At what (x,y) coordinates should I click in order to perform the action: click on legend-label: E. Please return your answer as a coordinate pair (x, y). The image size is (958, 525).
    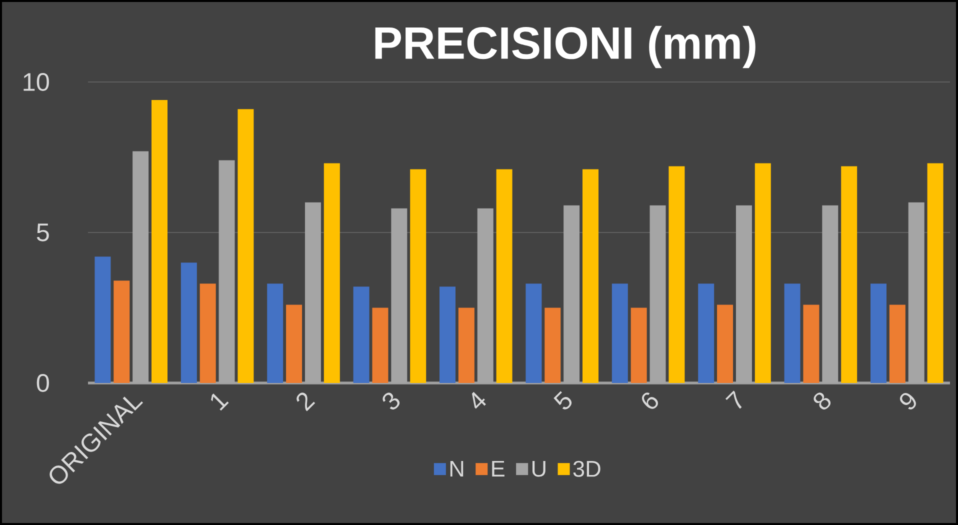
    Looking at the image, I should click on (498, 468).